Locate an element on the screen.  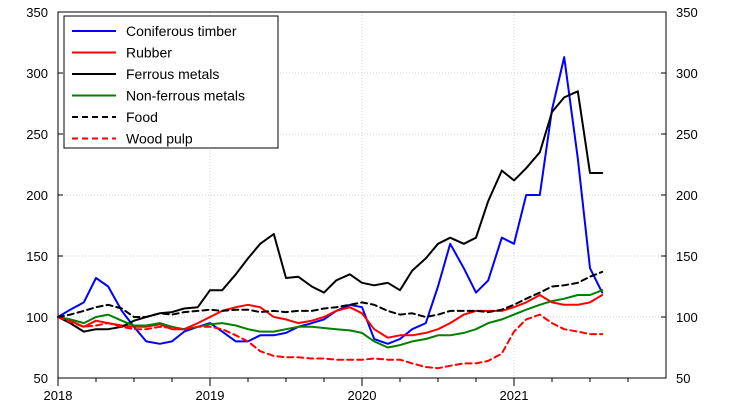
y-tick-label-right: 100 is located at coordinates (687, 317).